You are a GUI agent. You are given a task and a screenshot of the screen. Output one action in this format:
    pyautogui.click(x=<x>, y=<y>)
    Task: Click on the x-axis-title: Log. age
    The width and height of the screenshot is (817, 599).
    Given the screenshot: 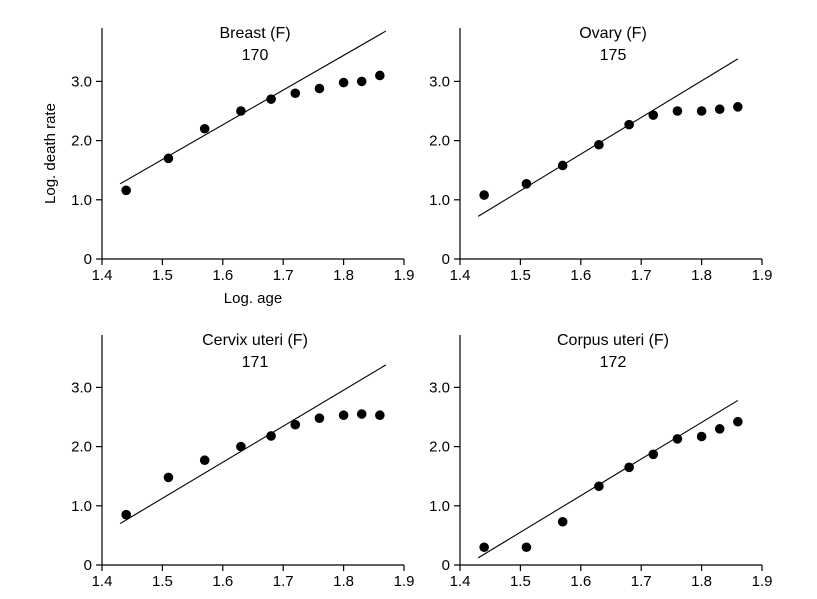 What is the action you would take?
    pyautogui.click(x=253, y=298)
    